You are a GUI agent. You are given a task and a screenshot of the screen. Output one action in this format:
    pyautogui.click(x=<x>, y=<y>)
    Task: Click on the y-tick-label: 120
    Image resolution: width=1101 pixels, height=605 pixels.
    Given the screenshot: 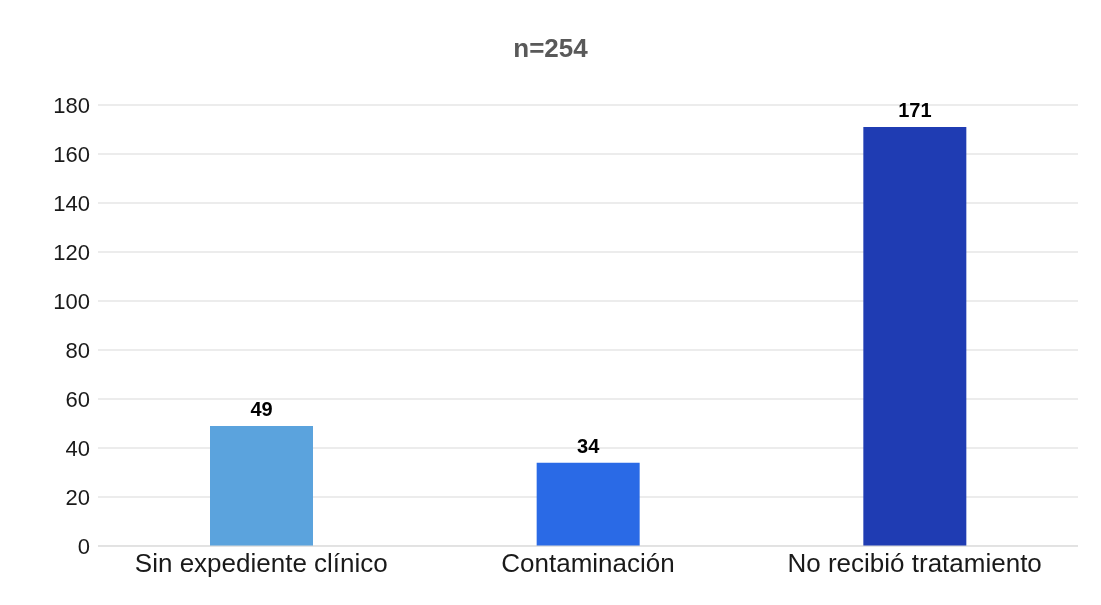 What is the action you would take?
    pyautogui.click(x=71, y=252)
    